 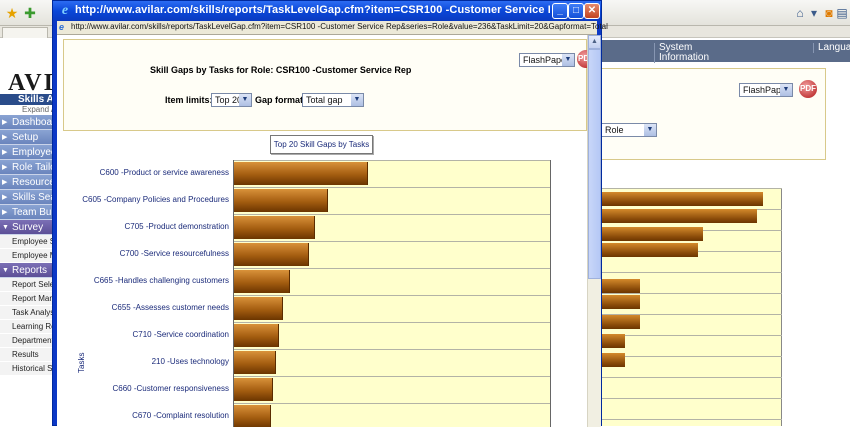 I want to click on item-limits-label: Item limits:, so click(x=189, y=100).